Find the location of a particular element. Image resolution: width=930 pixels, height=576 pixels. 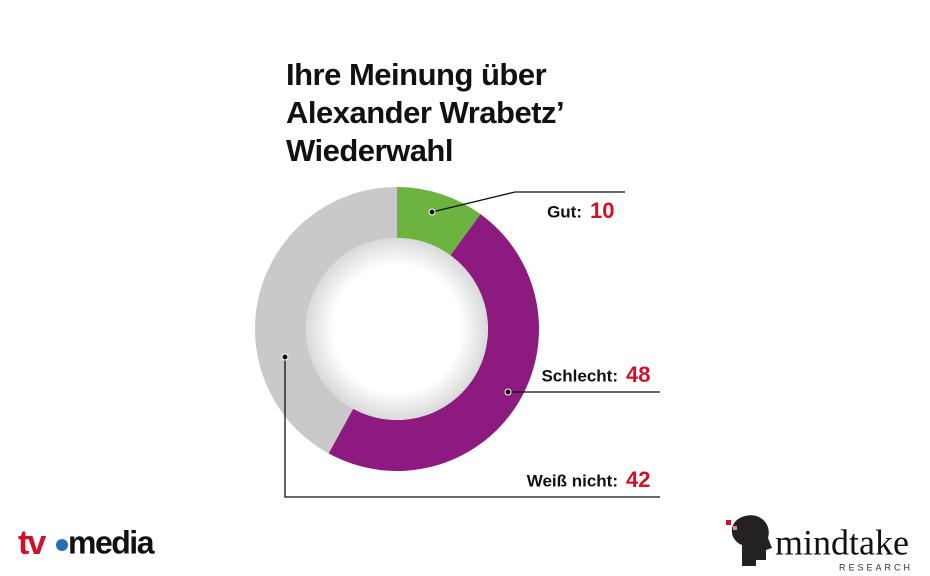

chart-title: Wiederwahl is located at coordinates (369, 150).